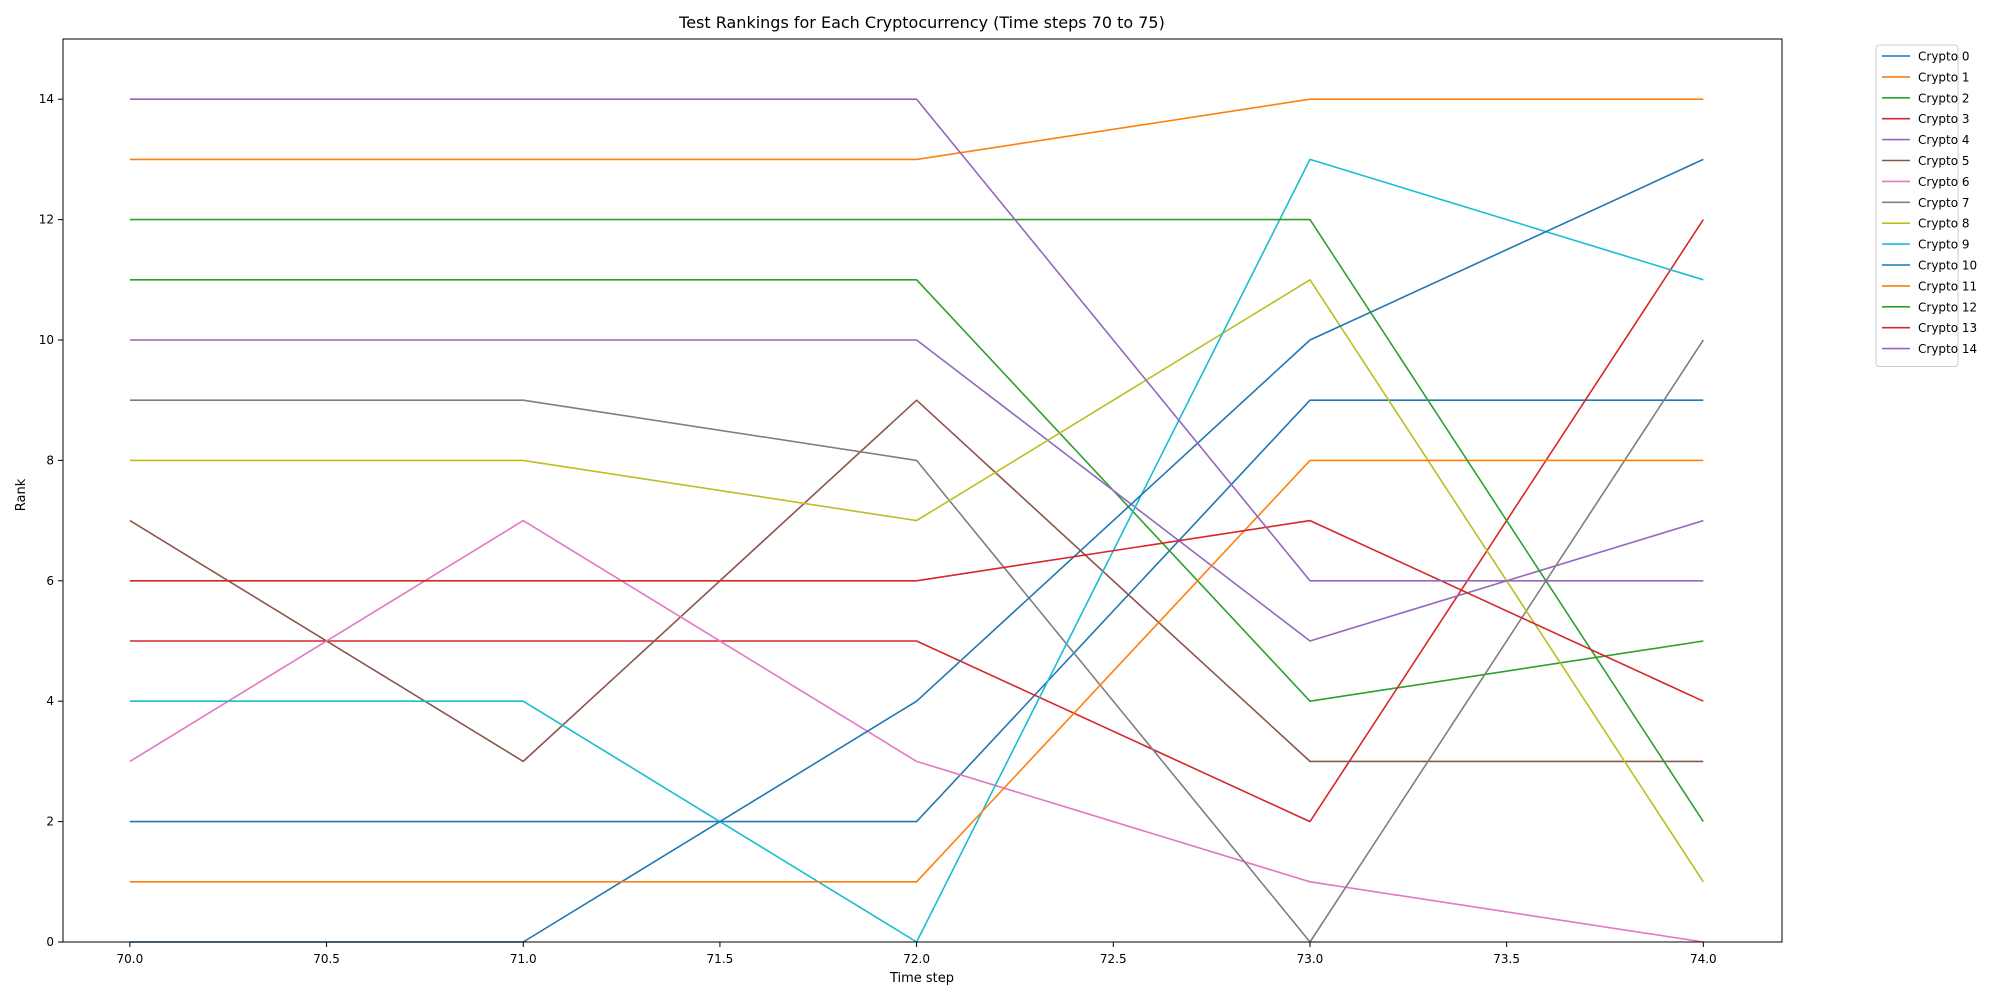 This screenshot has height=1000, width=2000. Describe the element at coordinates (1947, 286) in the screenshot. I see `legend-label-crypto-11: Crypto 11` at that location.